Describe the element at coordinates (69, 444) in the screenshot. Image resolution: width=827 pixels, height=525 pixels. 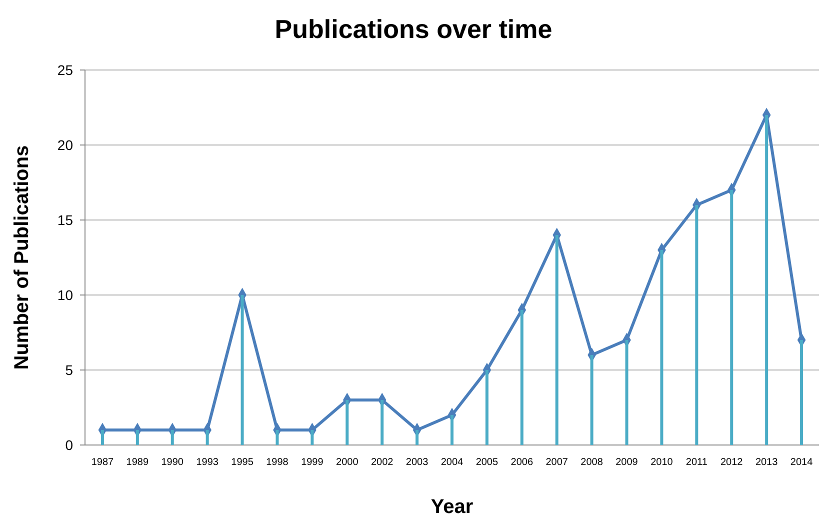
I see `y-tick-label: 0` at that location.